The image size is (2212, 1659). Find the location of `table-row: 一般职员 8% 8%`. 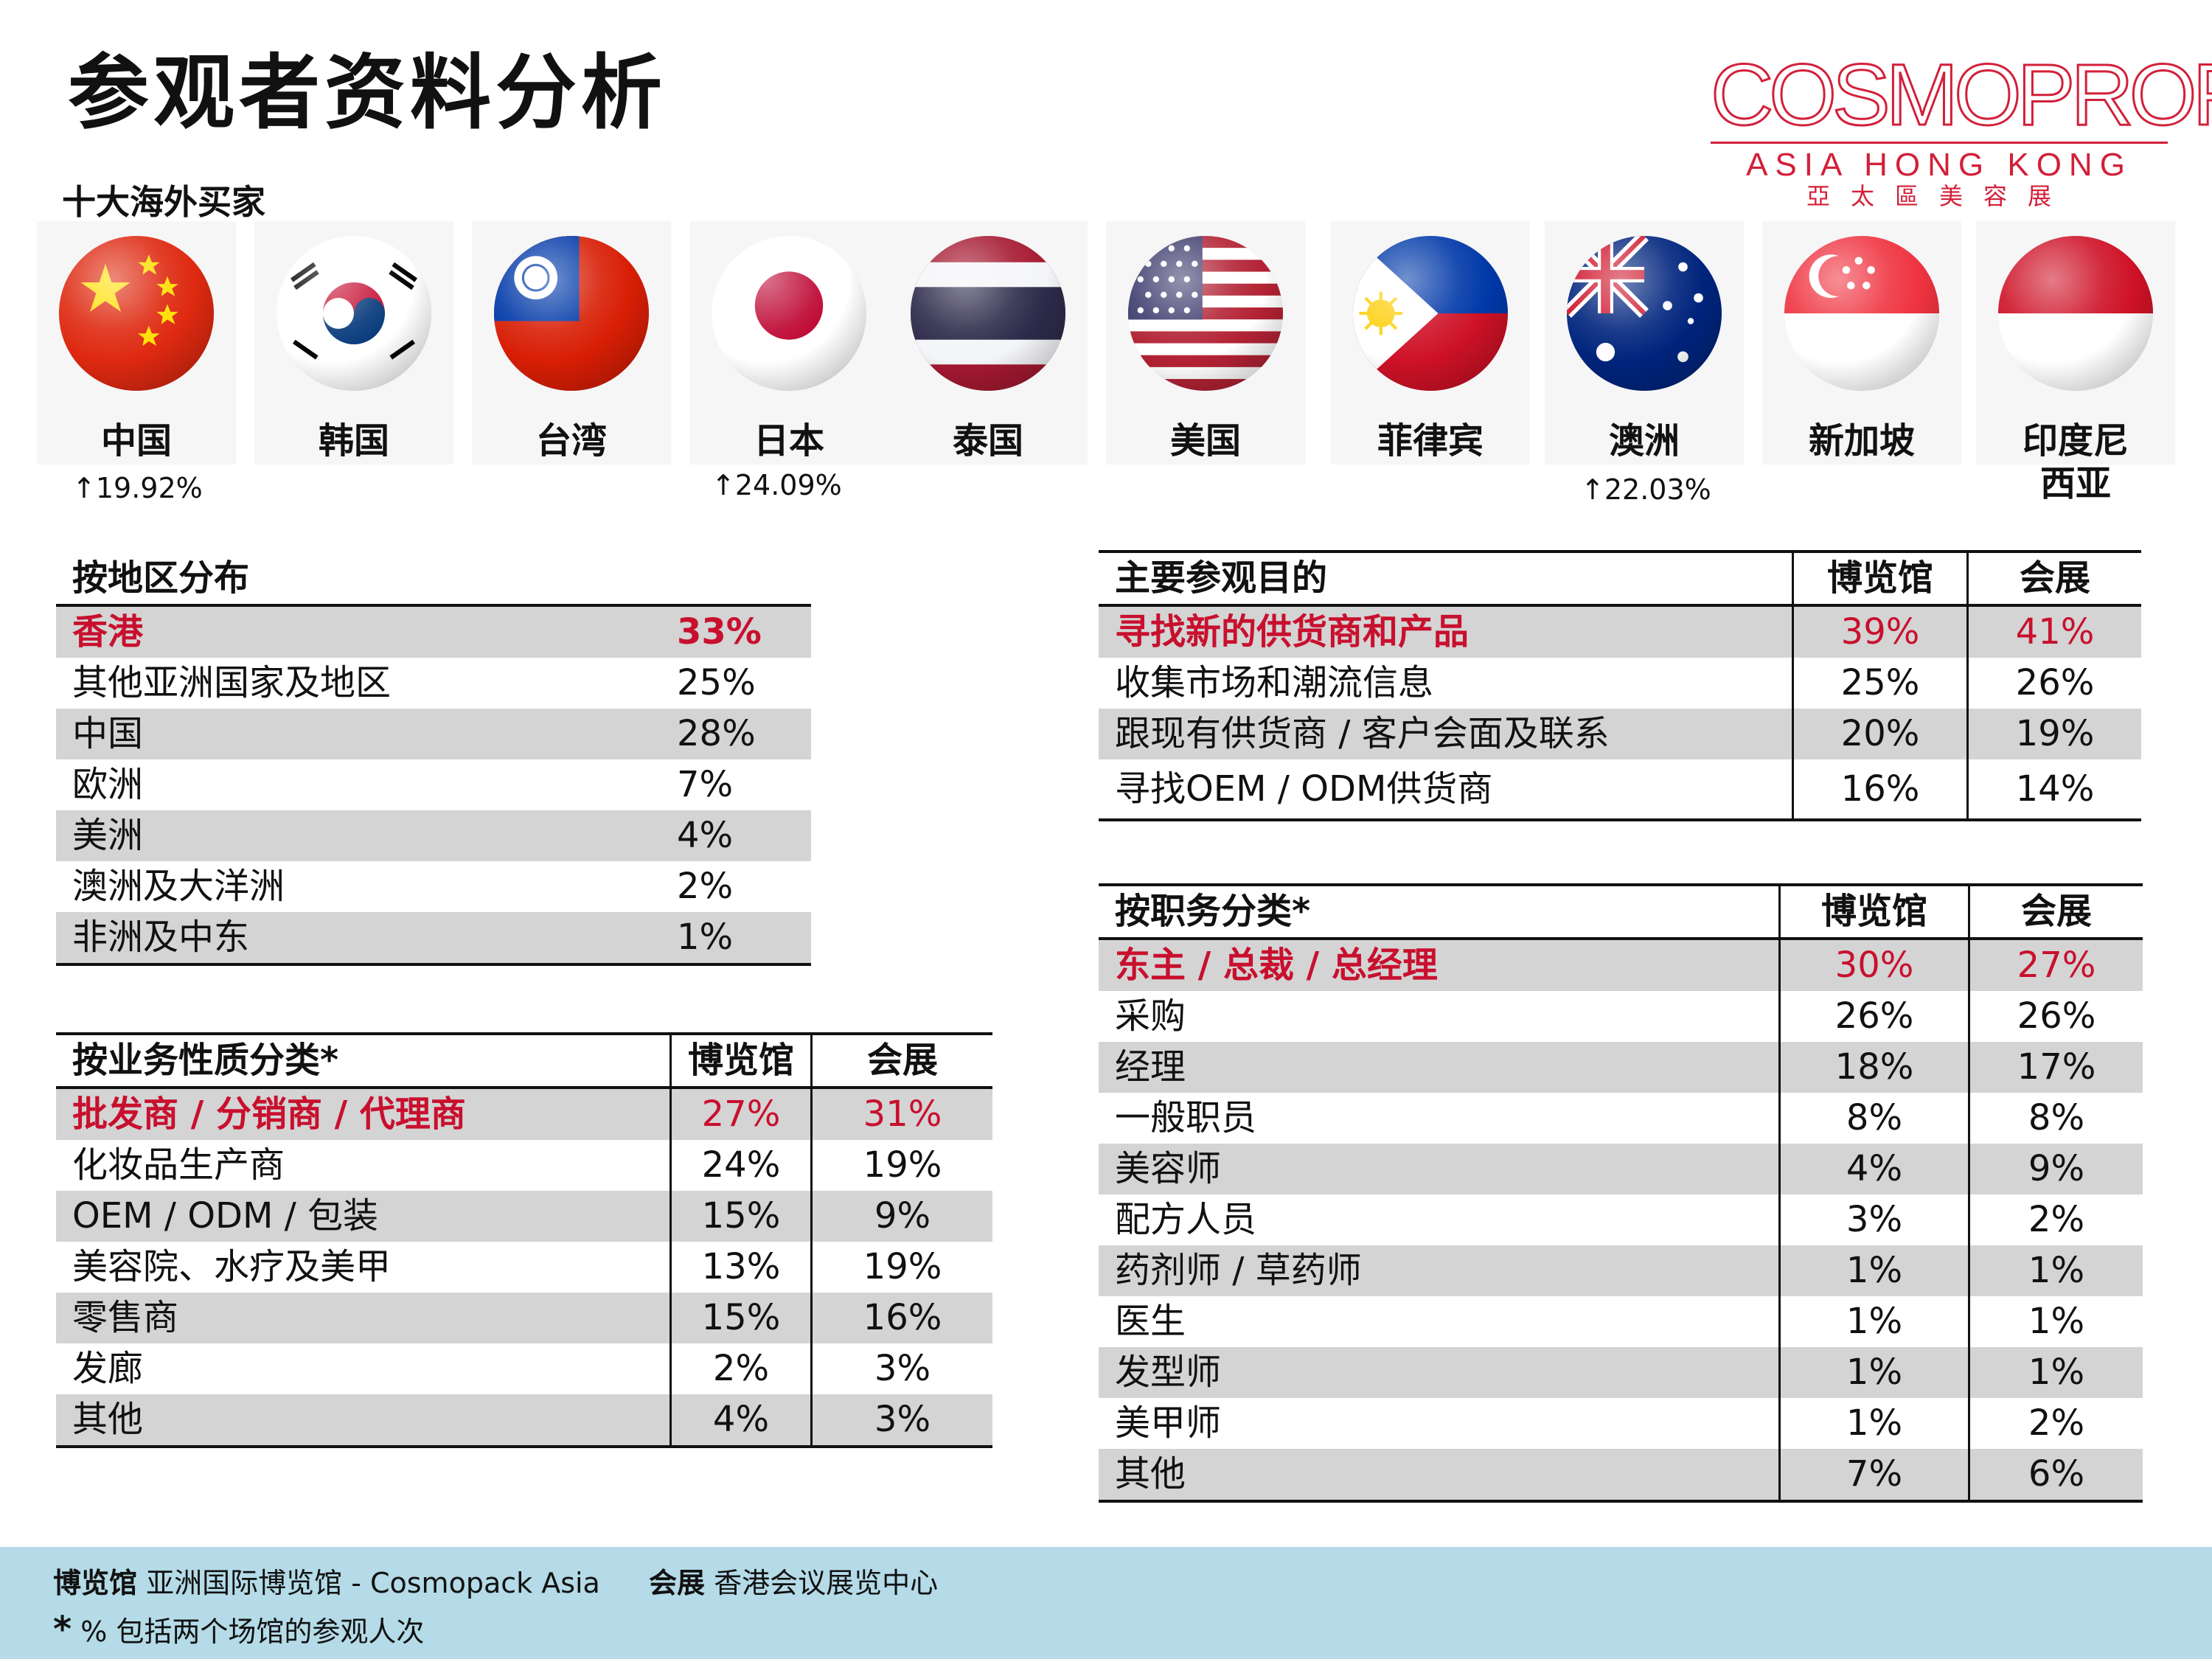

table-row: 一般职员 8% 8% is located at coordinates (1621, 1118).